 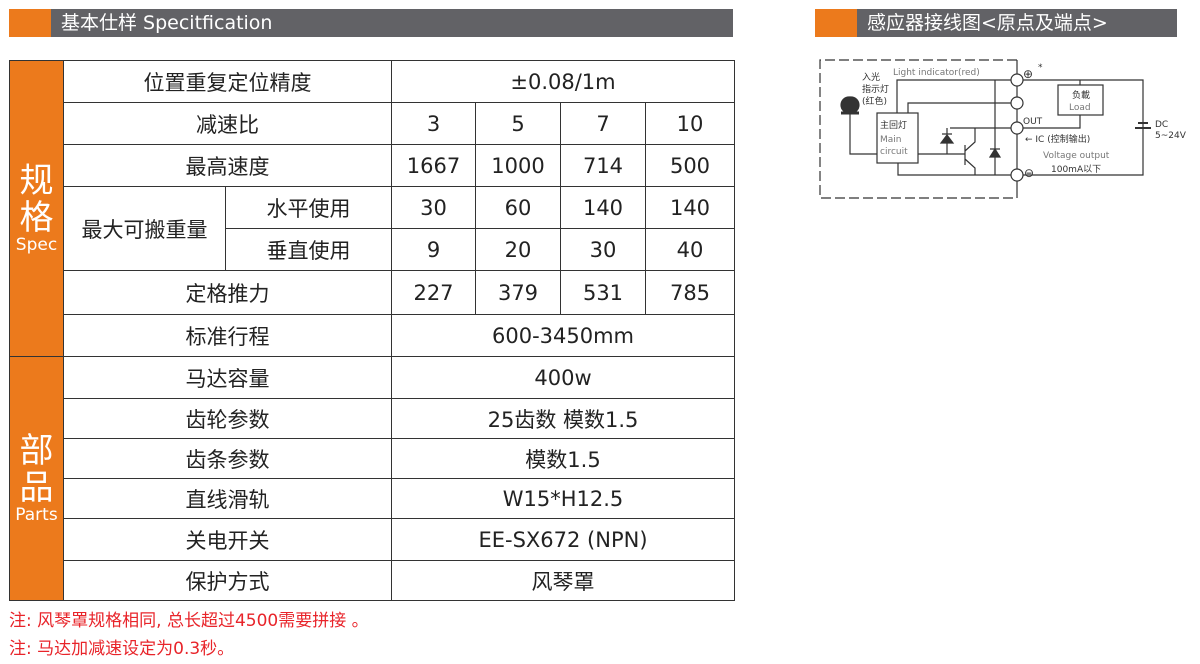 What do you see at coordinates (875, 89) in the screenshot?
I see `indicator-label: 指示灯` at bounding box center [875, 89].